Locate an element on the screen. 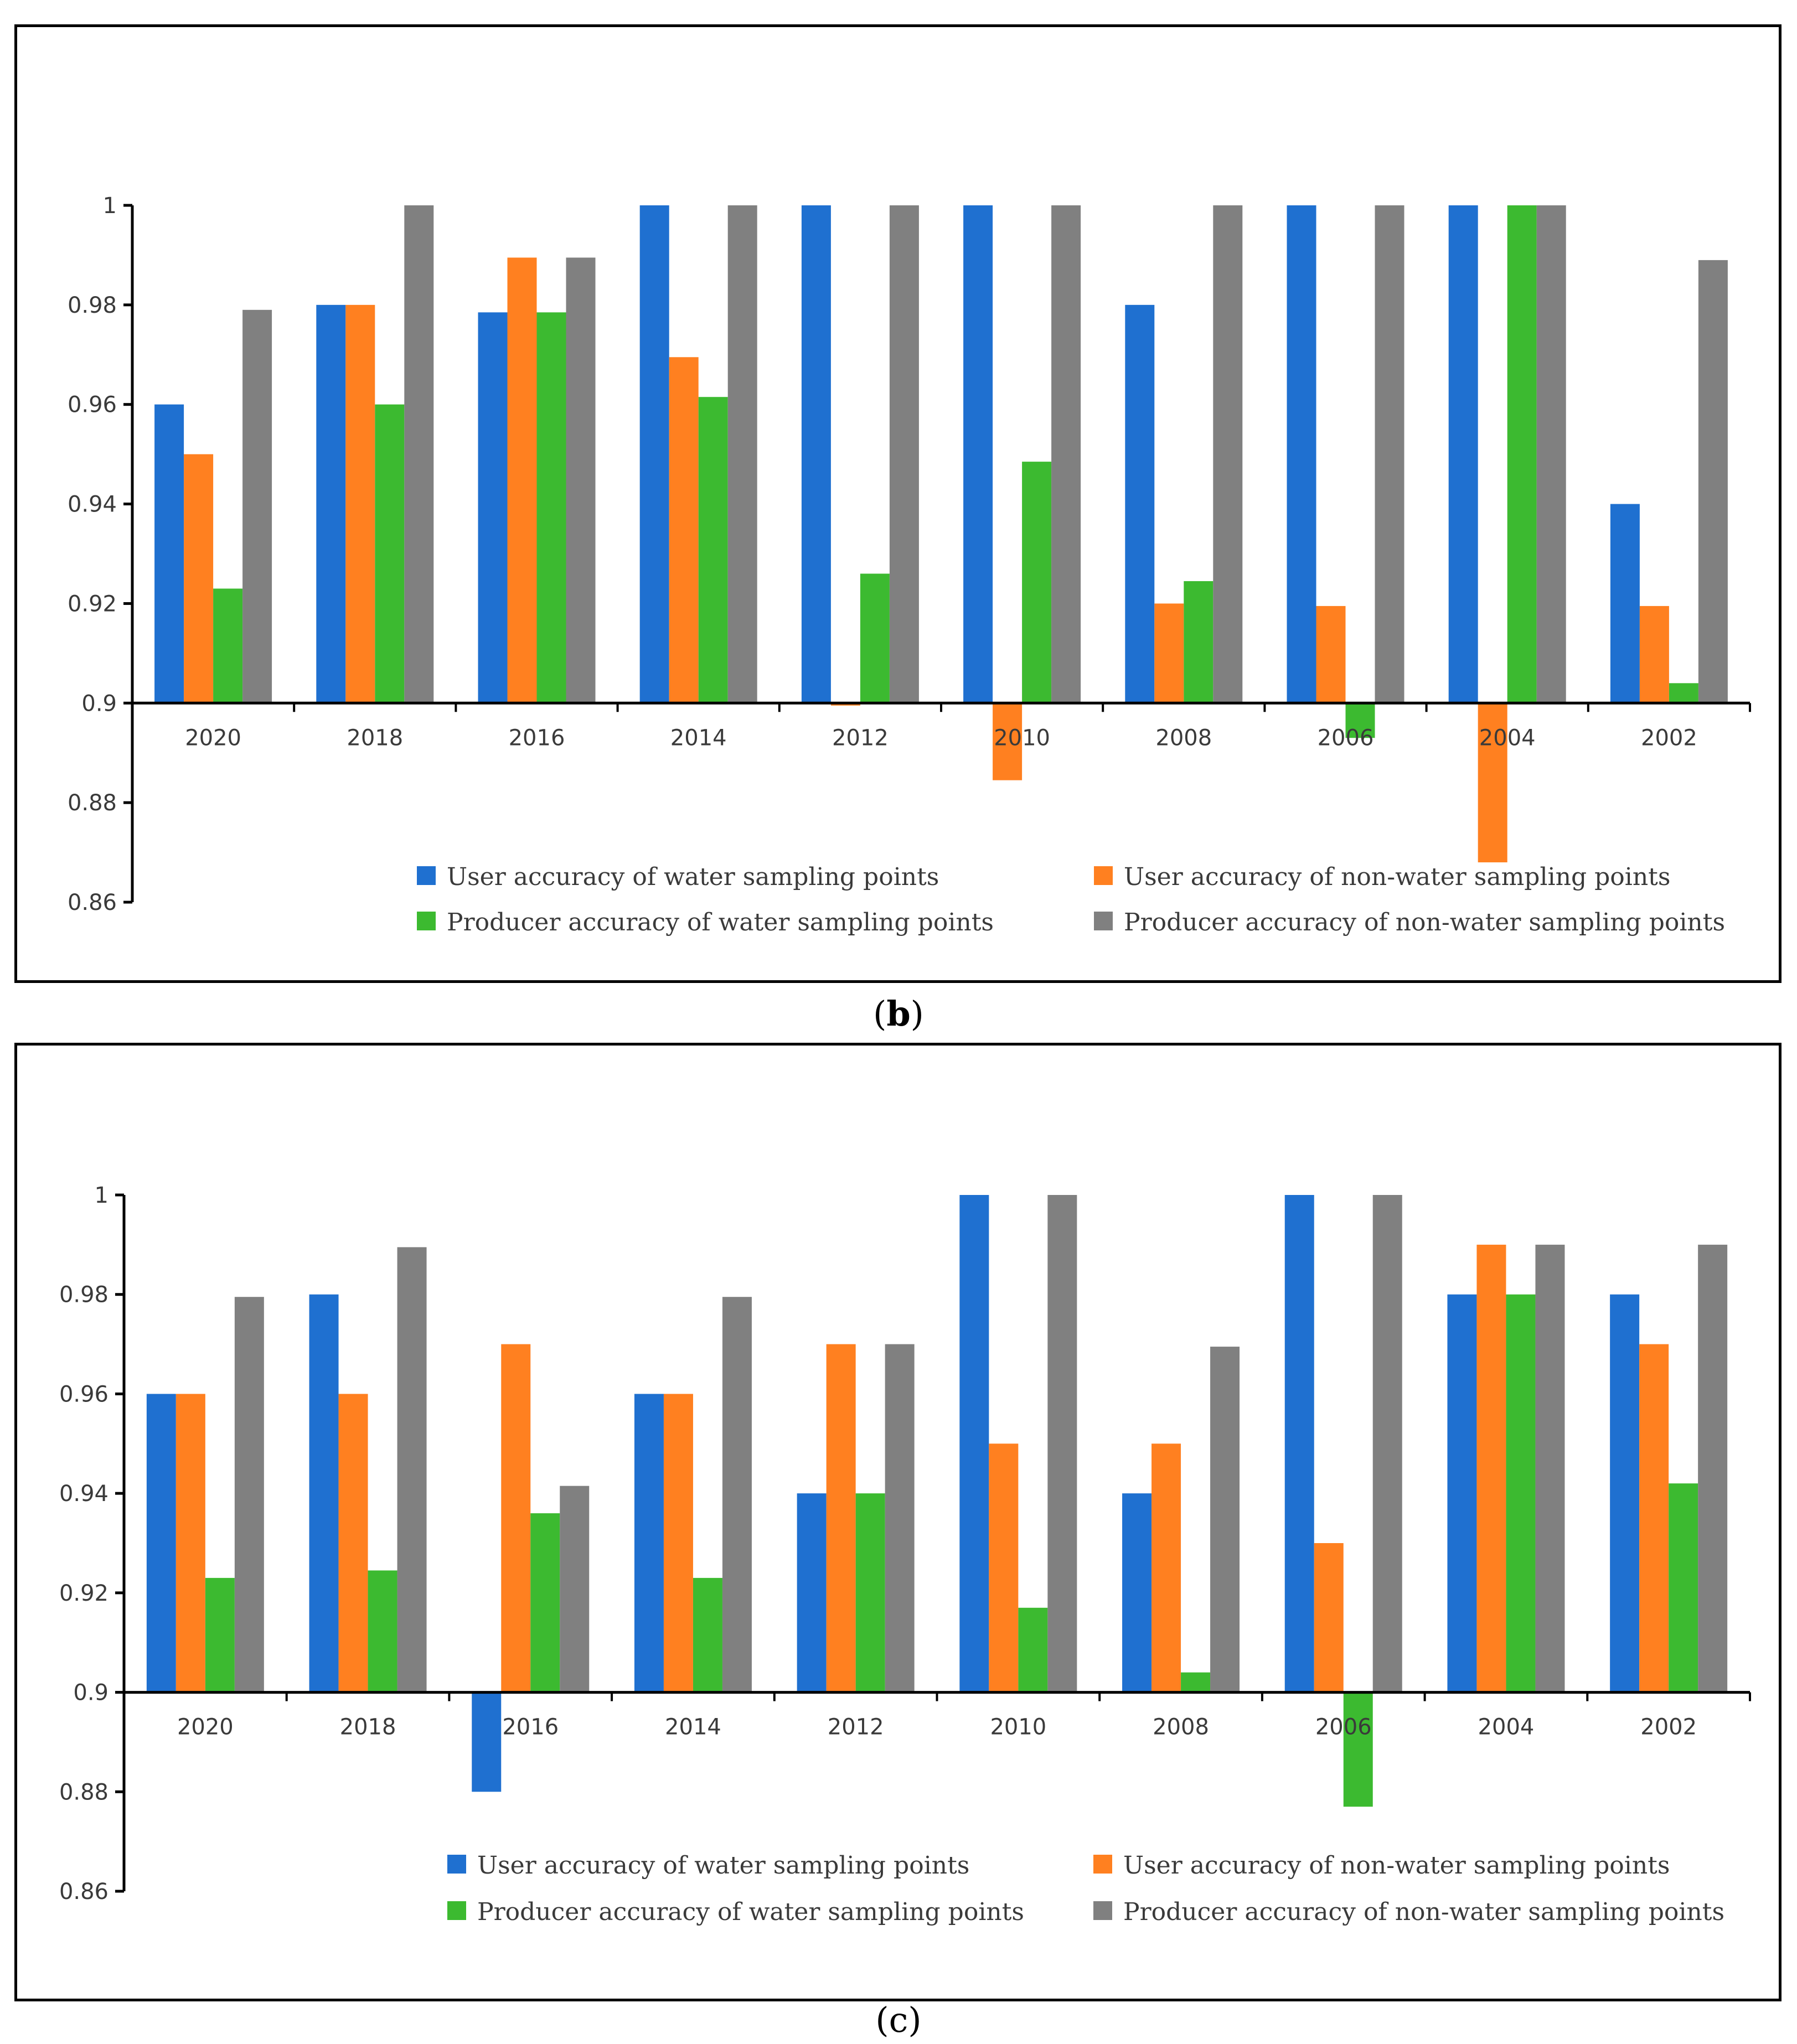 This screenshot has width=1797, height=2044. chart-b-bar-nonwater-user-2014 is located at coordinates (684, 530).